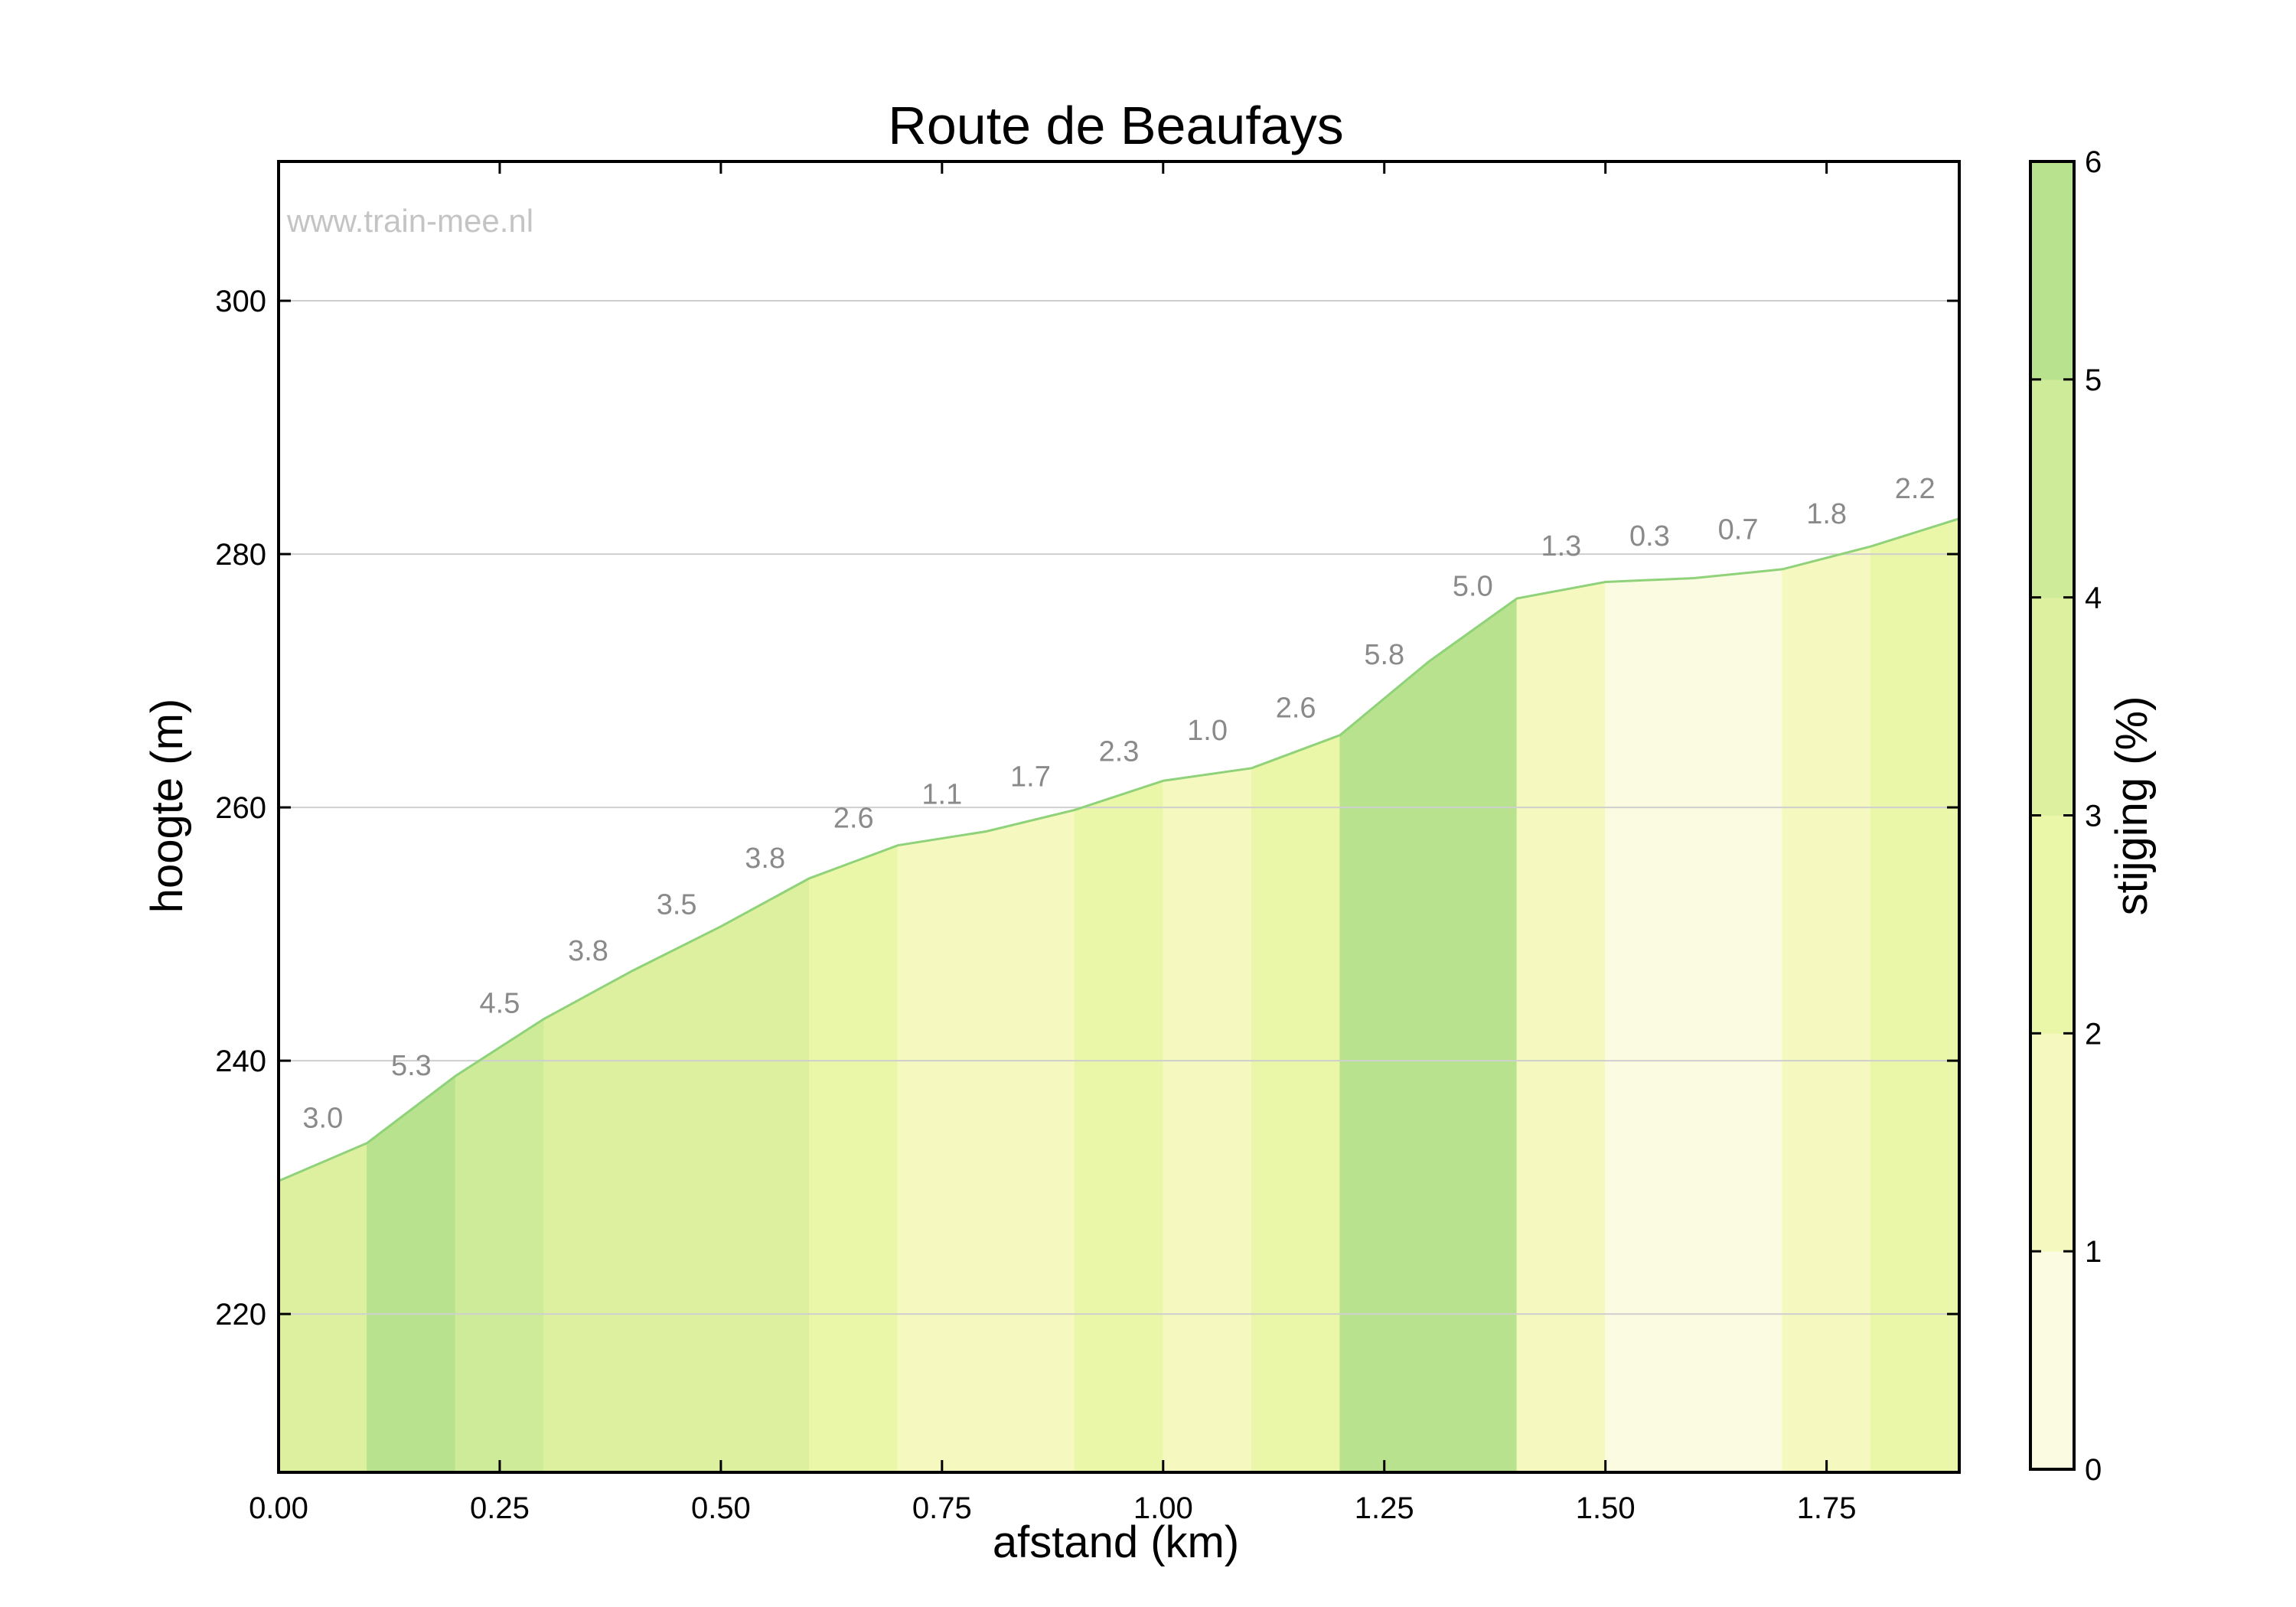 This screenshot has height=1607, width=2296. I want to click on x-tick-label: 0.25, so click(500, 1508).